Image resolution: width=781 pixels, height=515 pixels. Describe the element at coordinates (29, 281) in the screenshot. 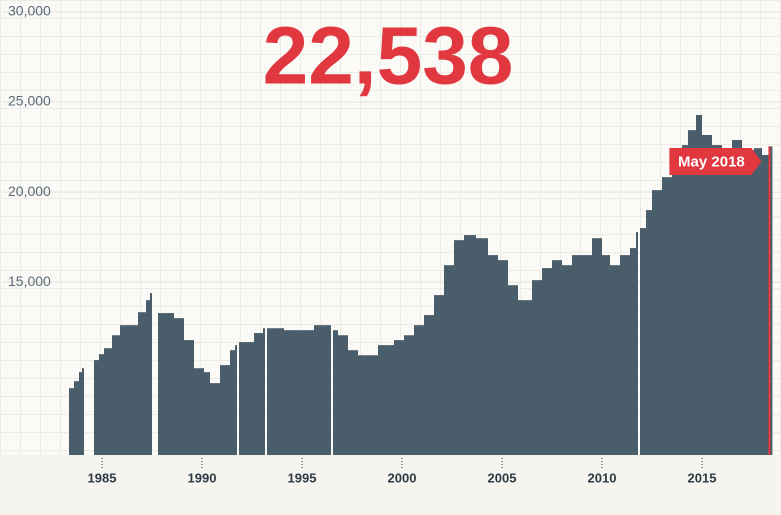

I see `y-tick-label: 15,000` at that location.